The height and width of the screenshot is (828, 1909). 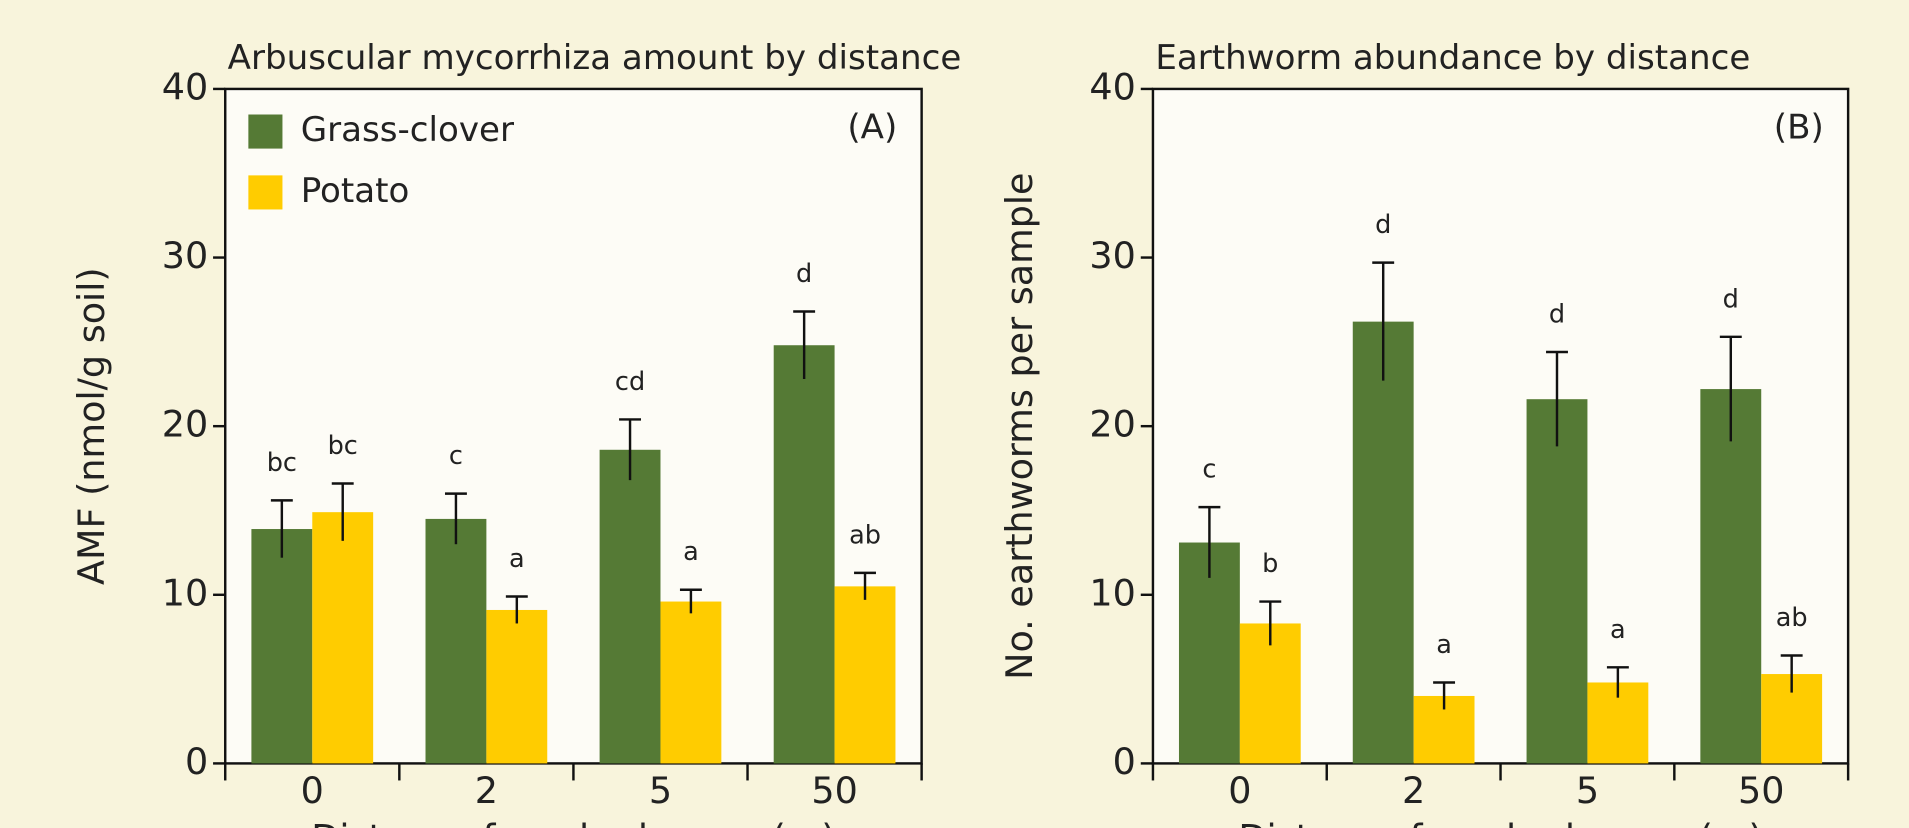 I want to click on chart-title: Earthworm abundance by distance, so click(x=1452, y=58).